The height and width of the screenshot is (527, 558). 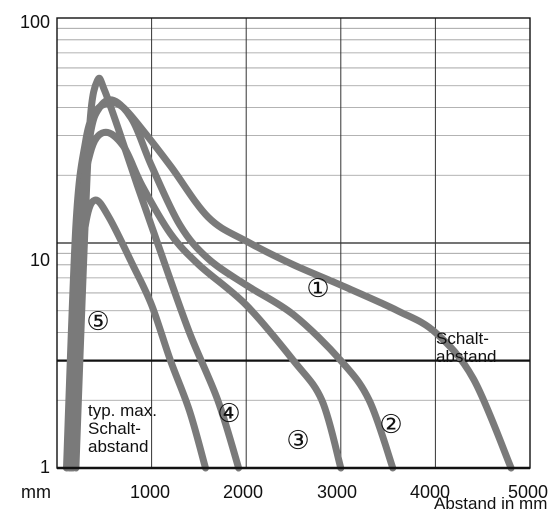 What do you see at coordinates (337, 492) in the screenshot?
I see `x-tick-label: 3000` at bounding box center [337, 492].